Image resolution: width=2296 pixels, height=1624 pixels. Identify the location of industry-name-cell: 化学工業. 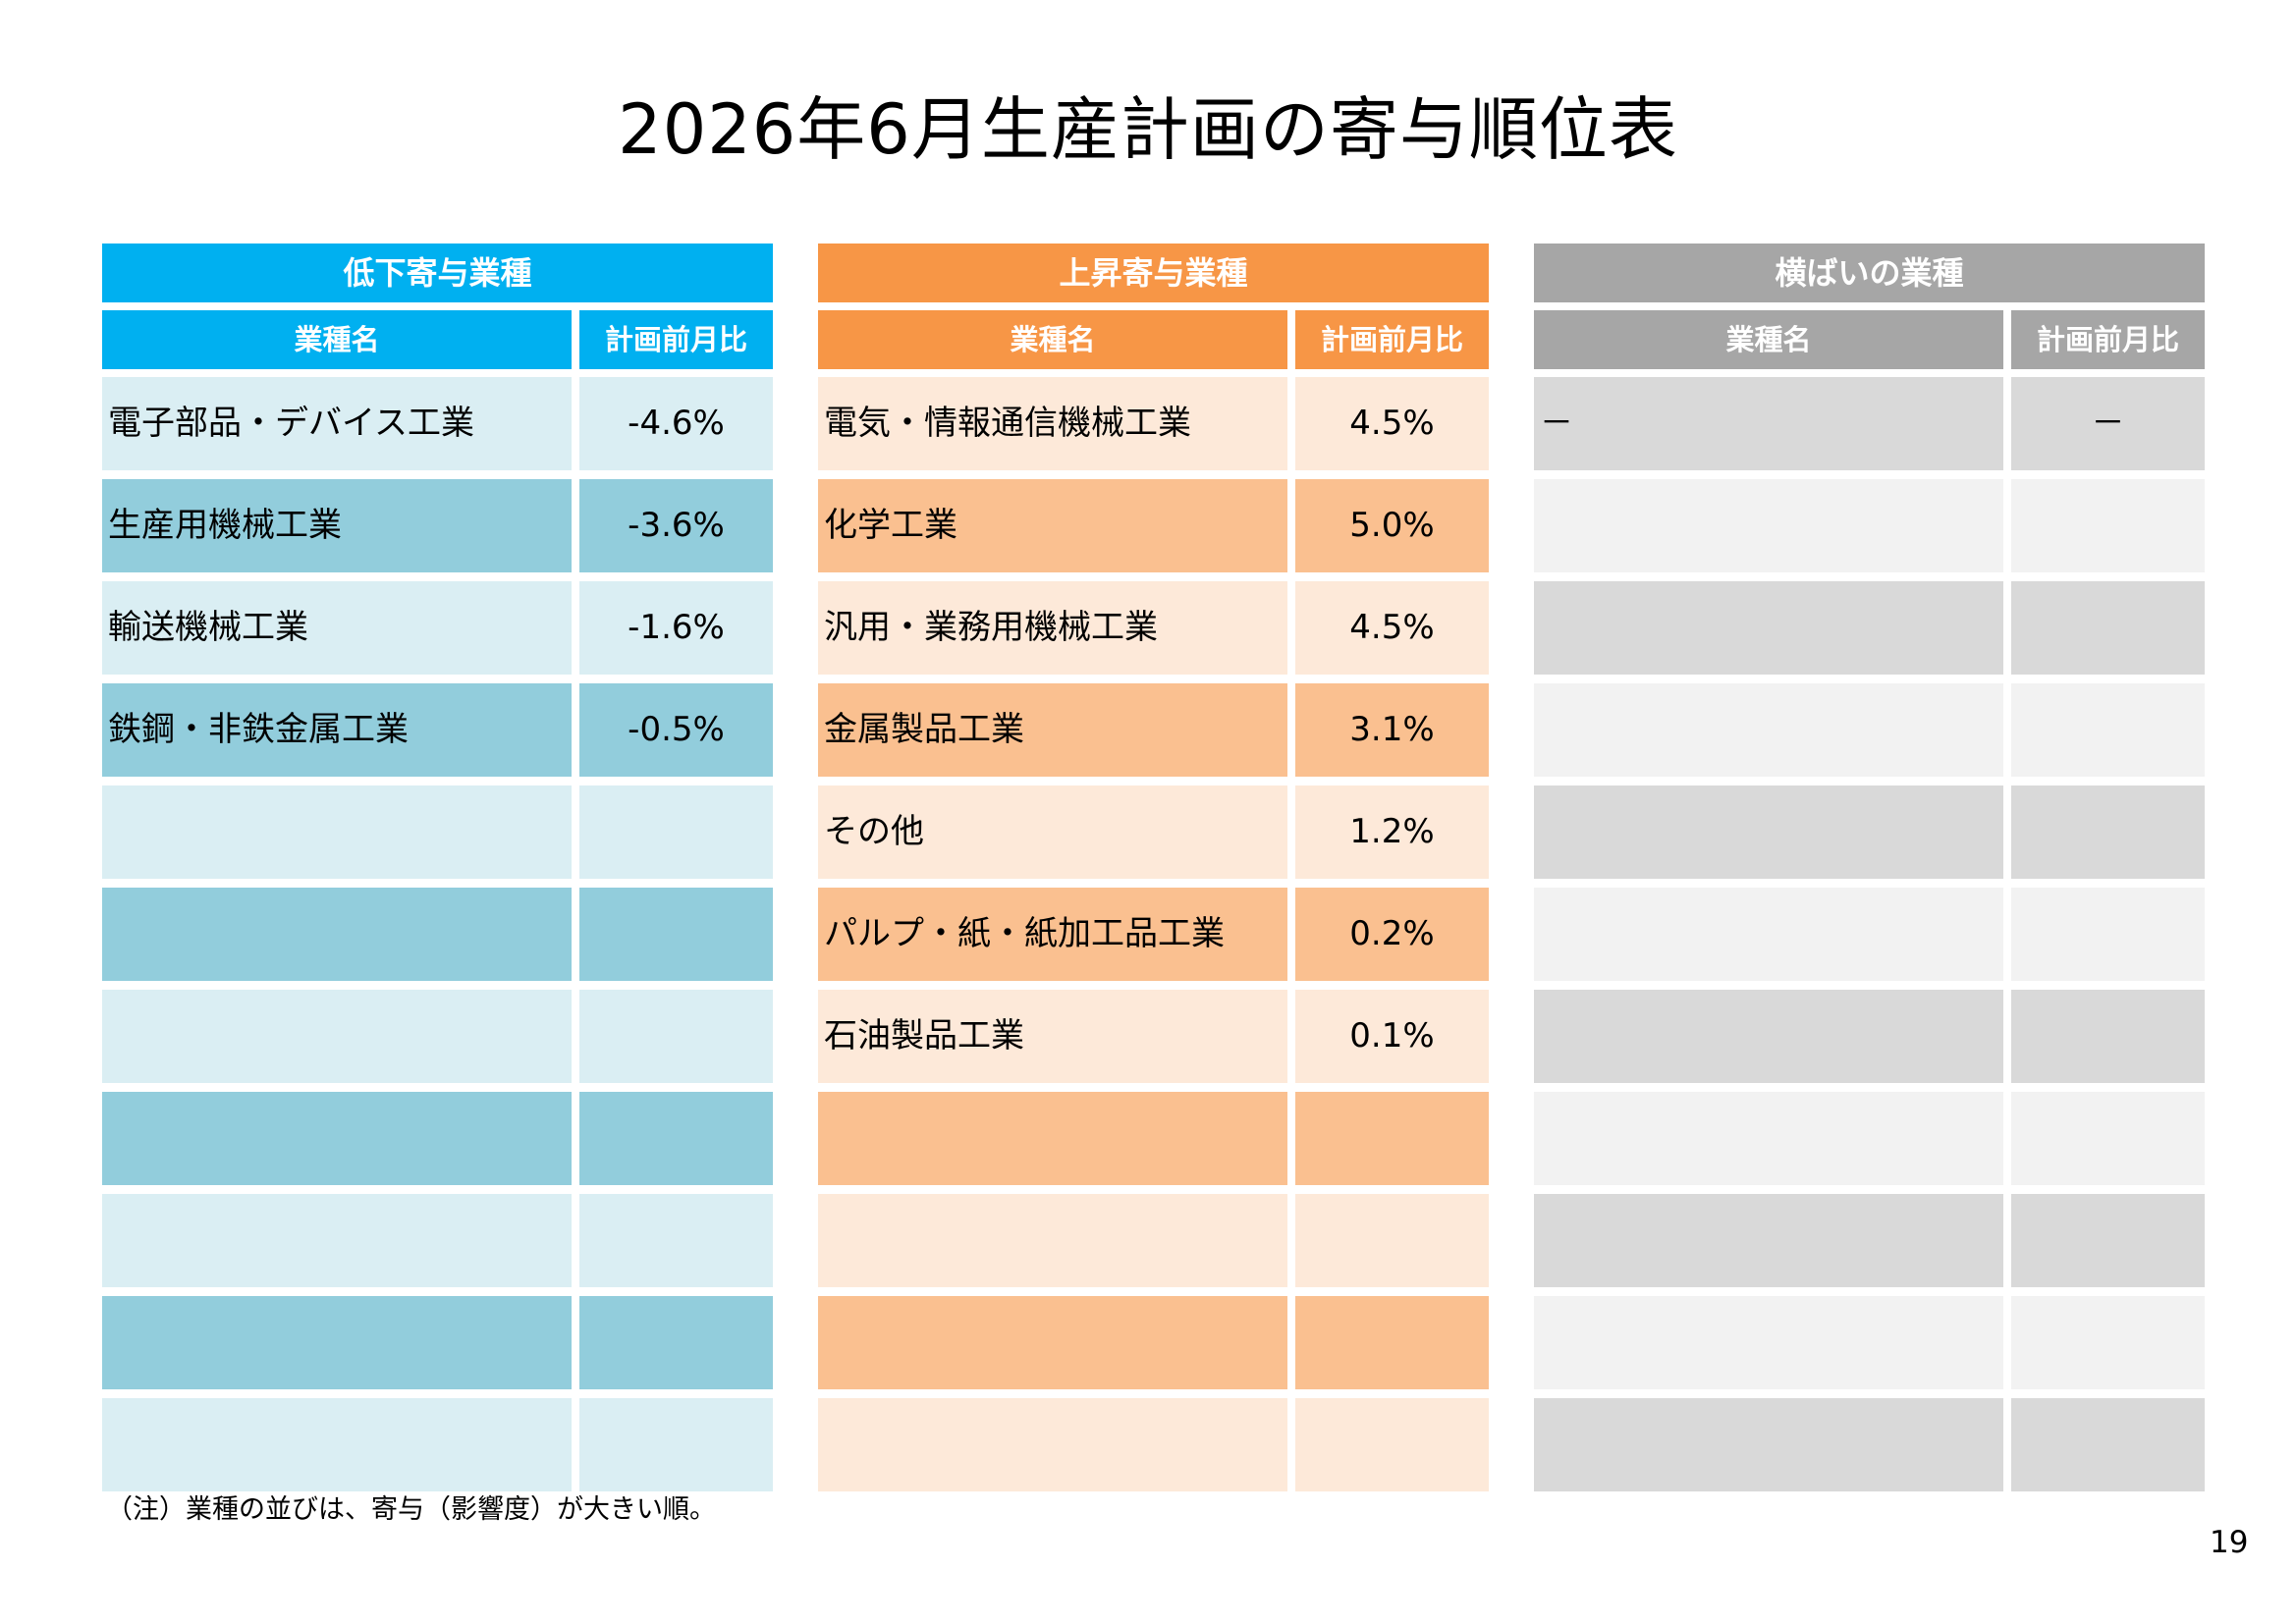
(1052, 525).